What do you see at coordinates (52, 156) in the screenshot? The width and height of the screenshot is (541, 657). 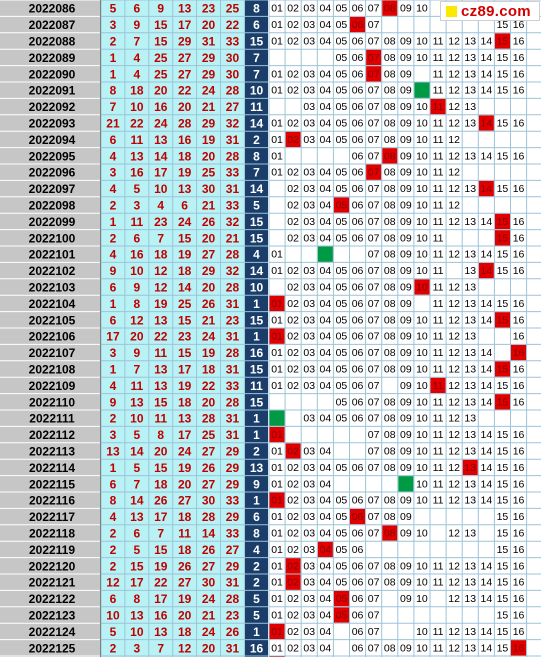 I see `period-label: 2022095` at bounding box center [52, 156].